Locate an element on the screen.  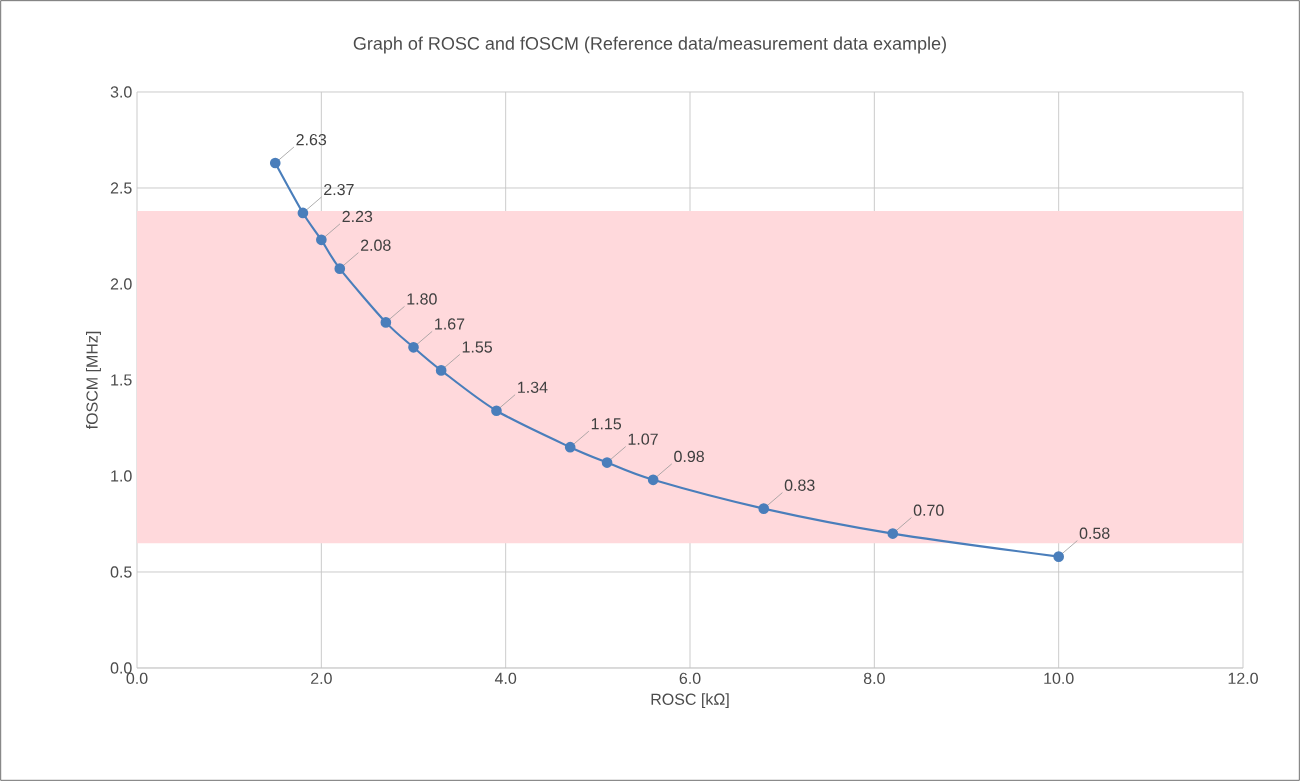
y-tick-label: 2.0 is located at coordinates (121, 284).